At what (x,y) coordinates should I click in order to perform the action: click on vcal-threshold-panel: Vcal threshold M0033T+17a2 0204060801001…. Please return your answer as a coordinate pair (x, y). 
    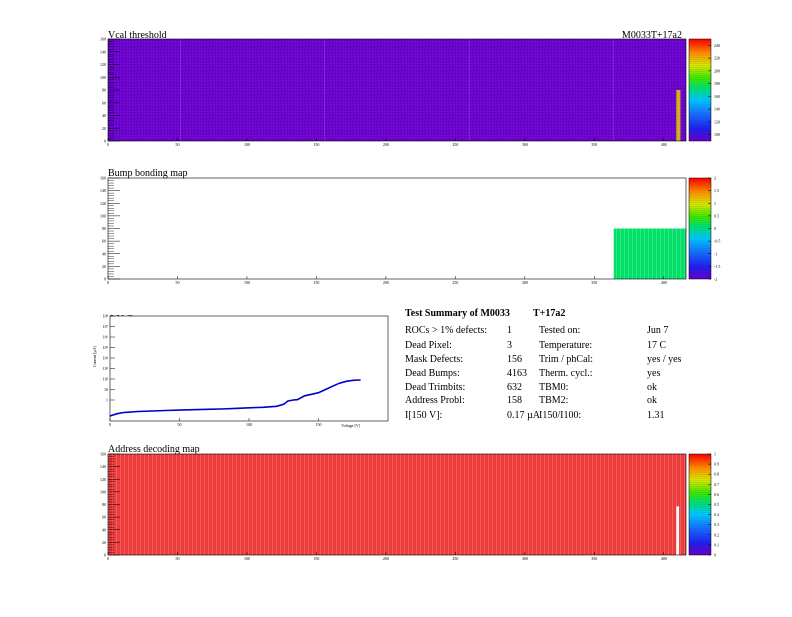
    Looking at the image, I should click on (410, 88).